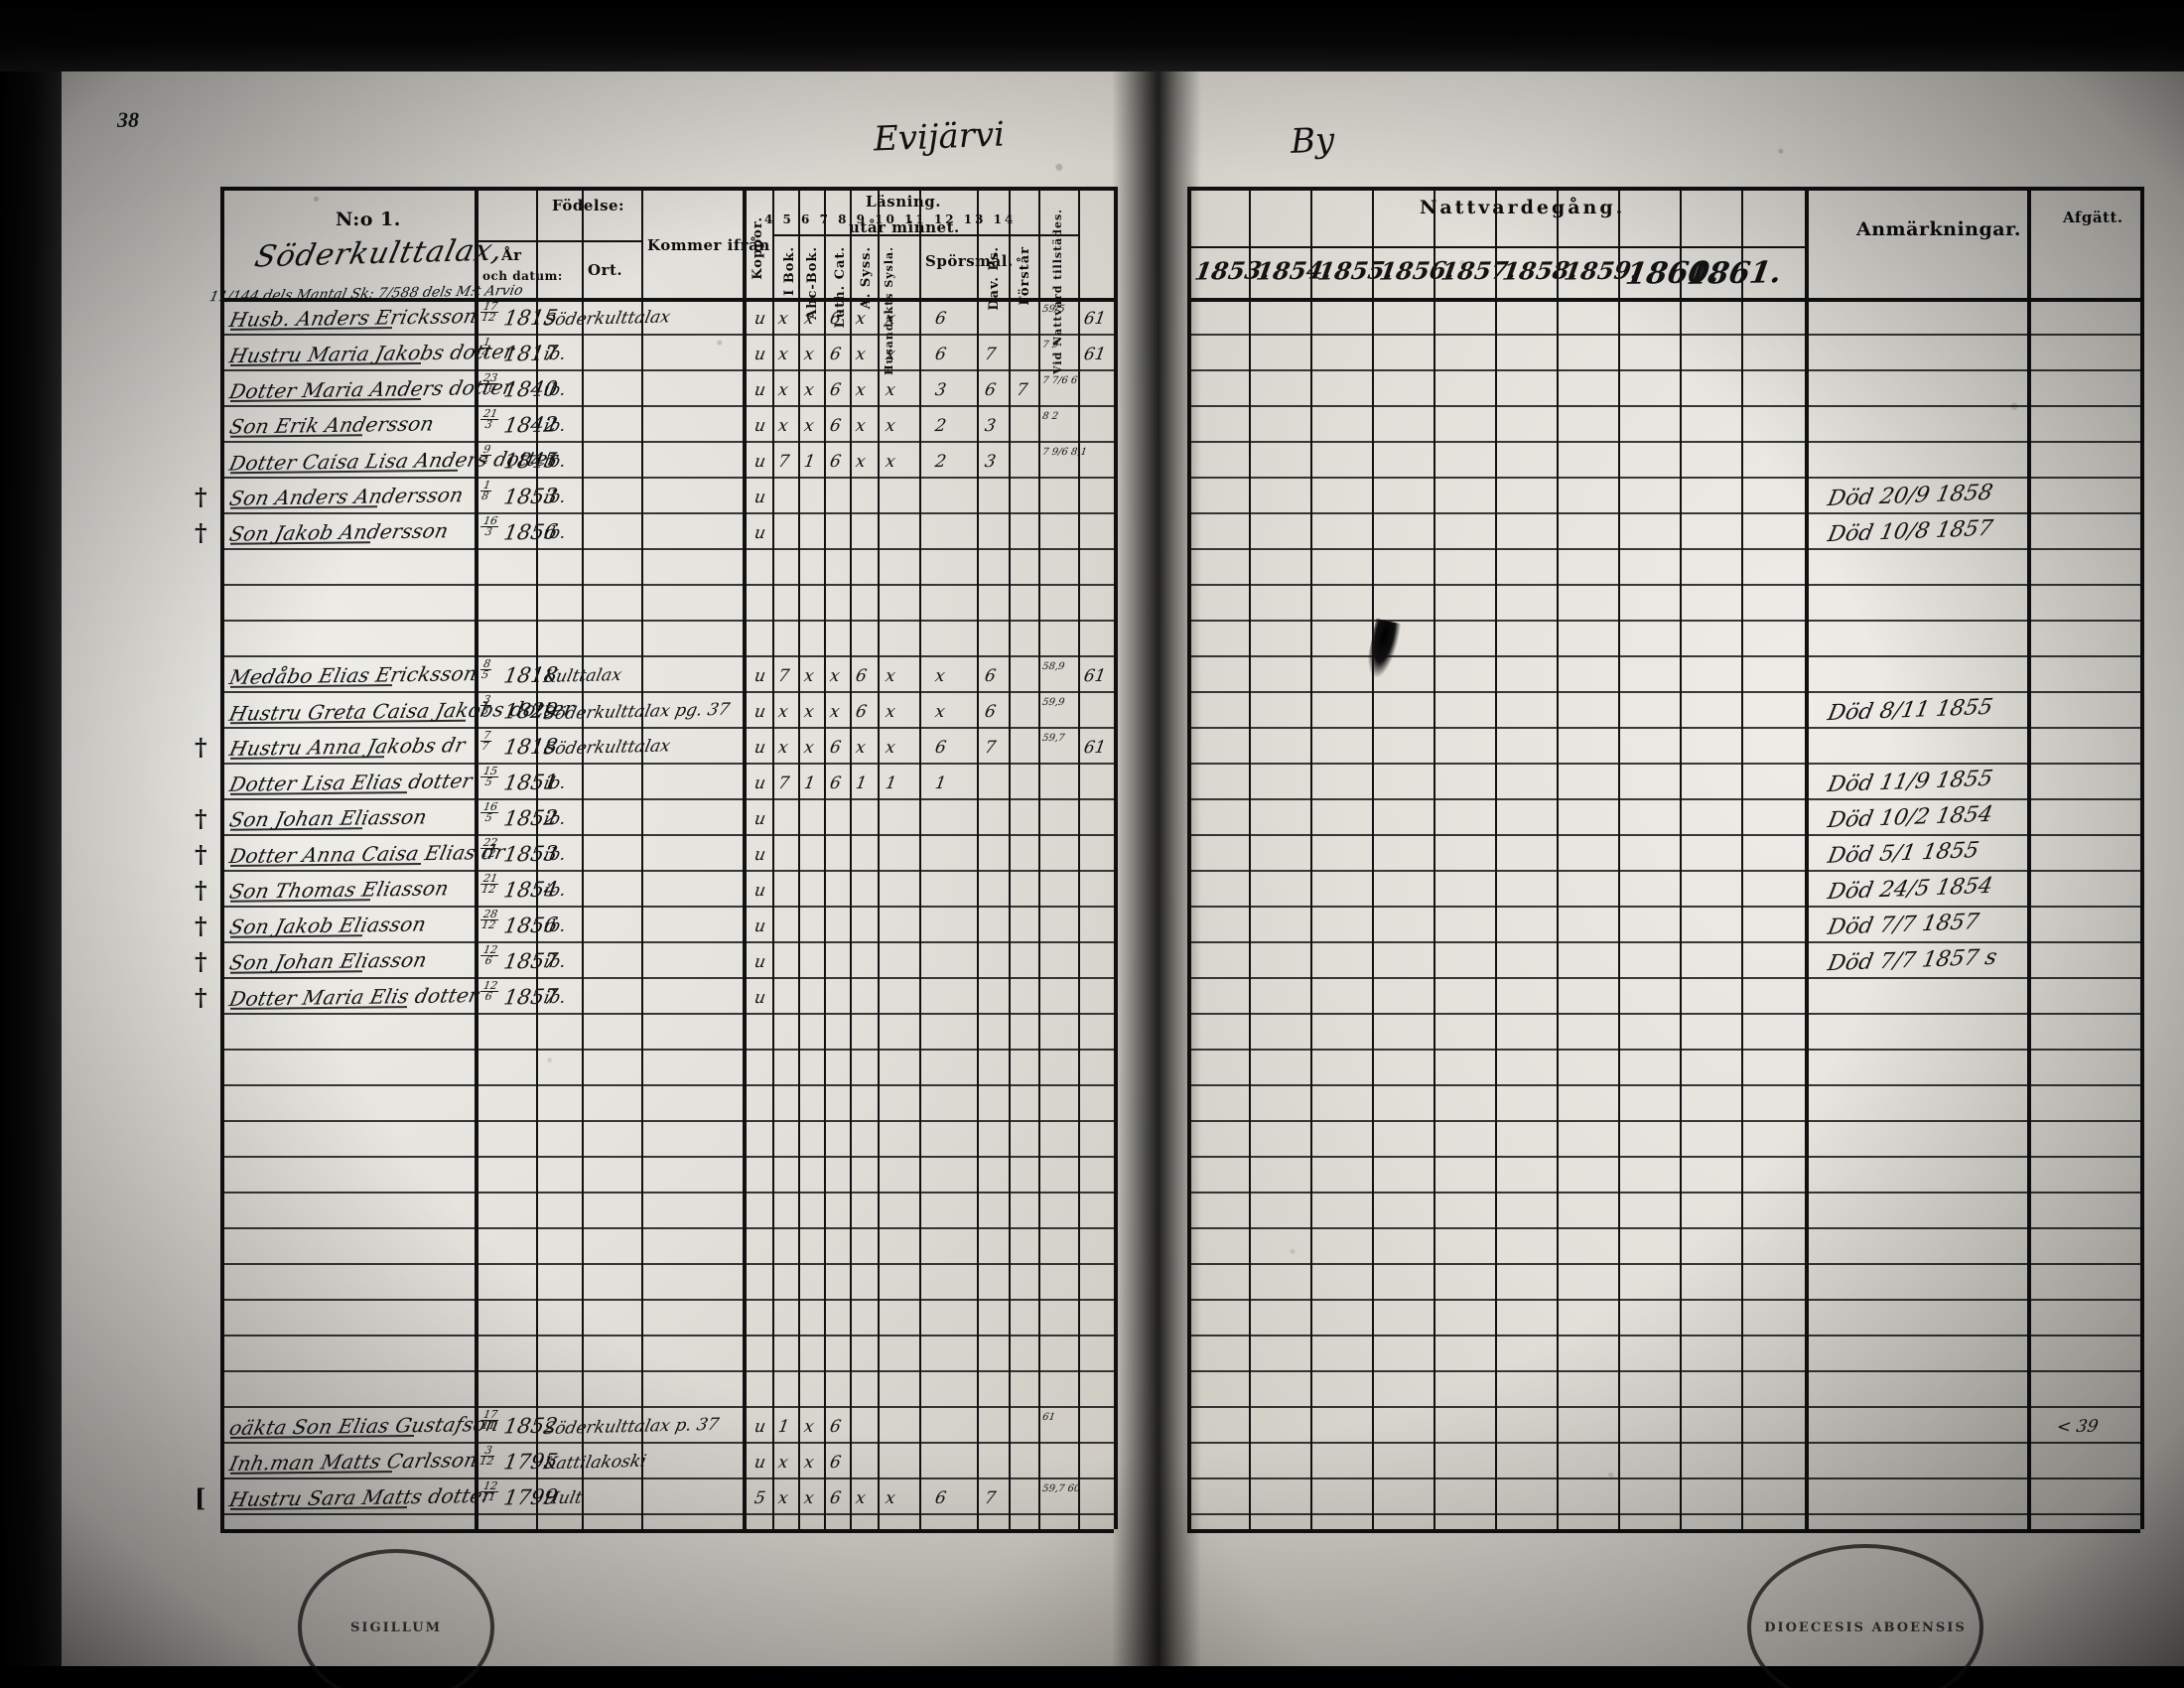 This screenshot has height=1688, width=2184. I want to click on row-b2-6-birth-place: ib., so click(554, 891).